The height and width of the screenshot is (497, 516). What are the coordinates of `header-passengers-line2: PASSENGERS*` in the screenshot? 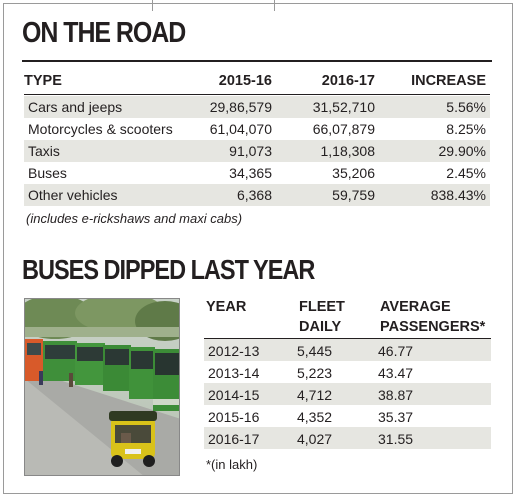 It's located at (433, 327).